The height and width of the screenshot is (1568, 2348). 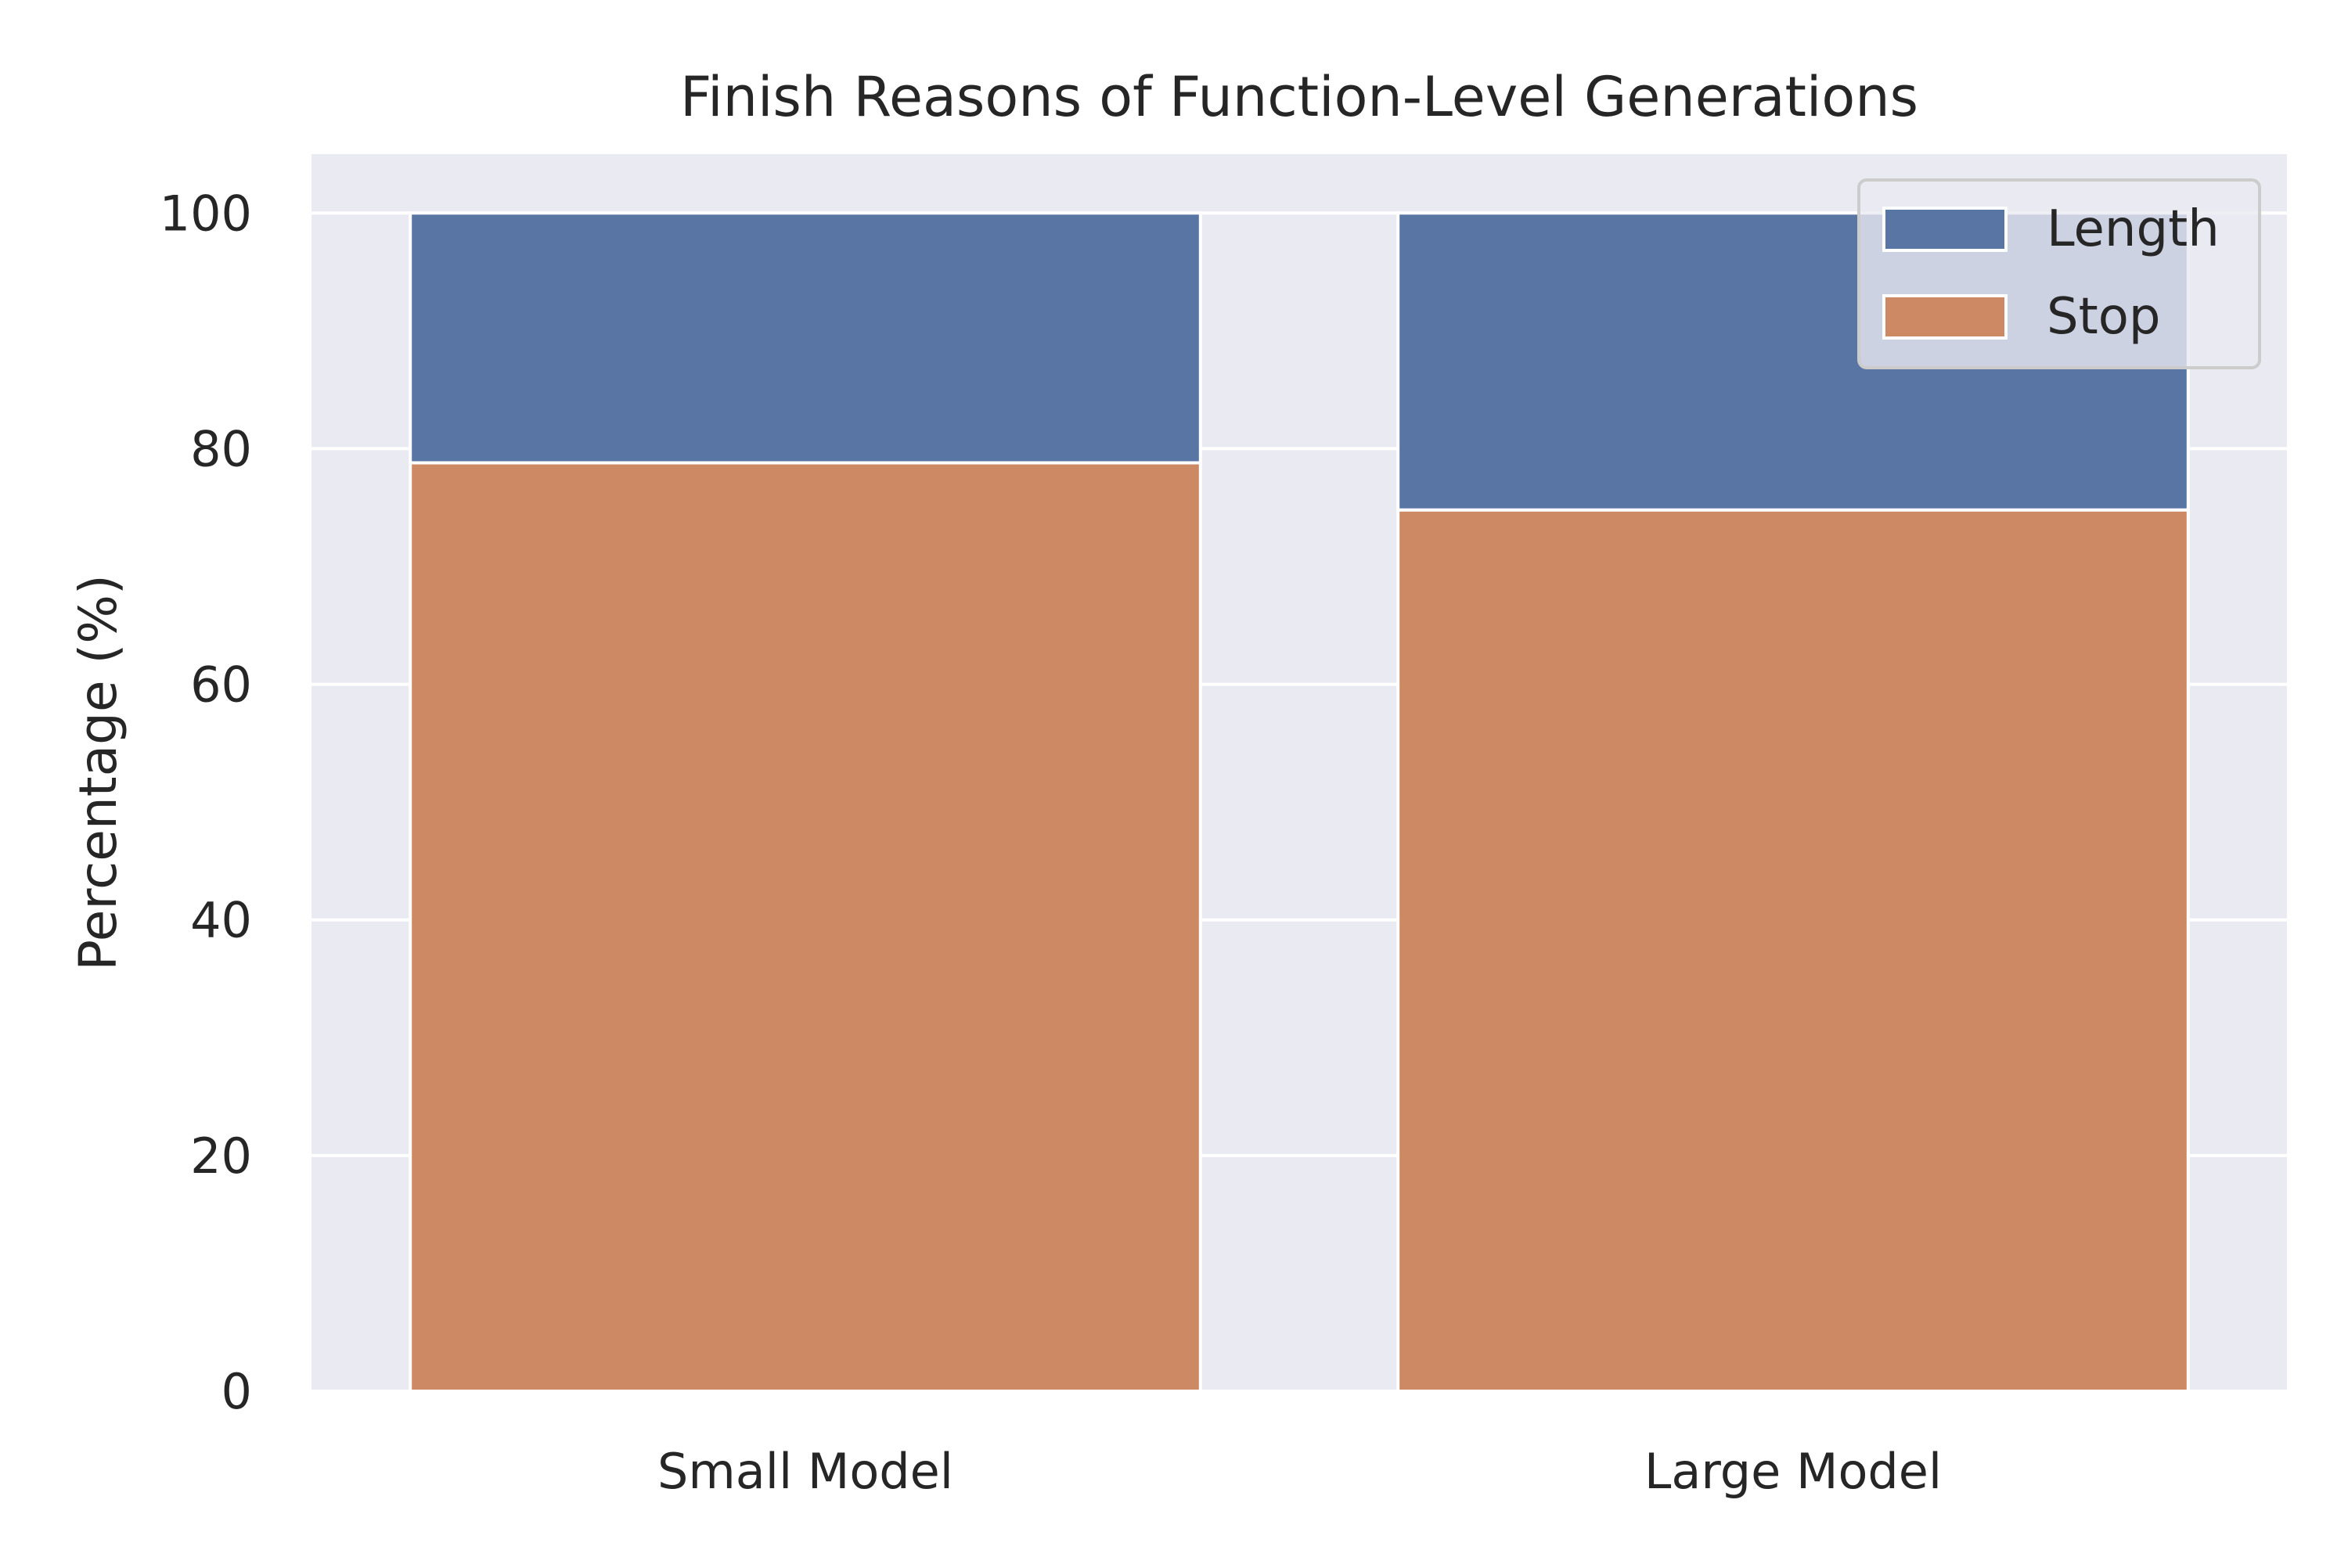 I want to click on legend-swatch-stop, so click(x=1945, y=317).